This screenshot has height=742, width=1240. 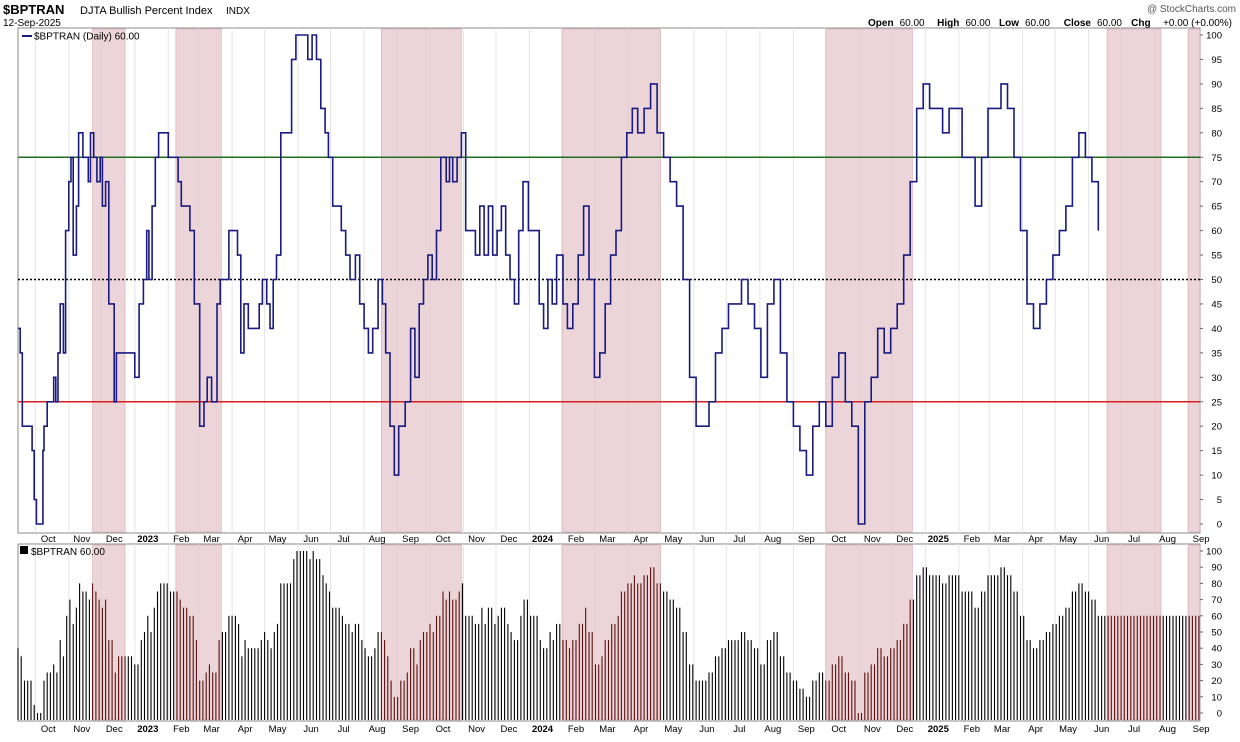 I want to click on x-tick-label: 2024, so click(x=543, y=539).